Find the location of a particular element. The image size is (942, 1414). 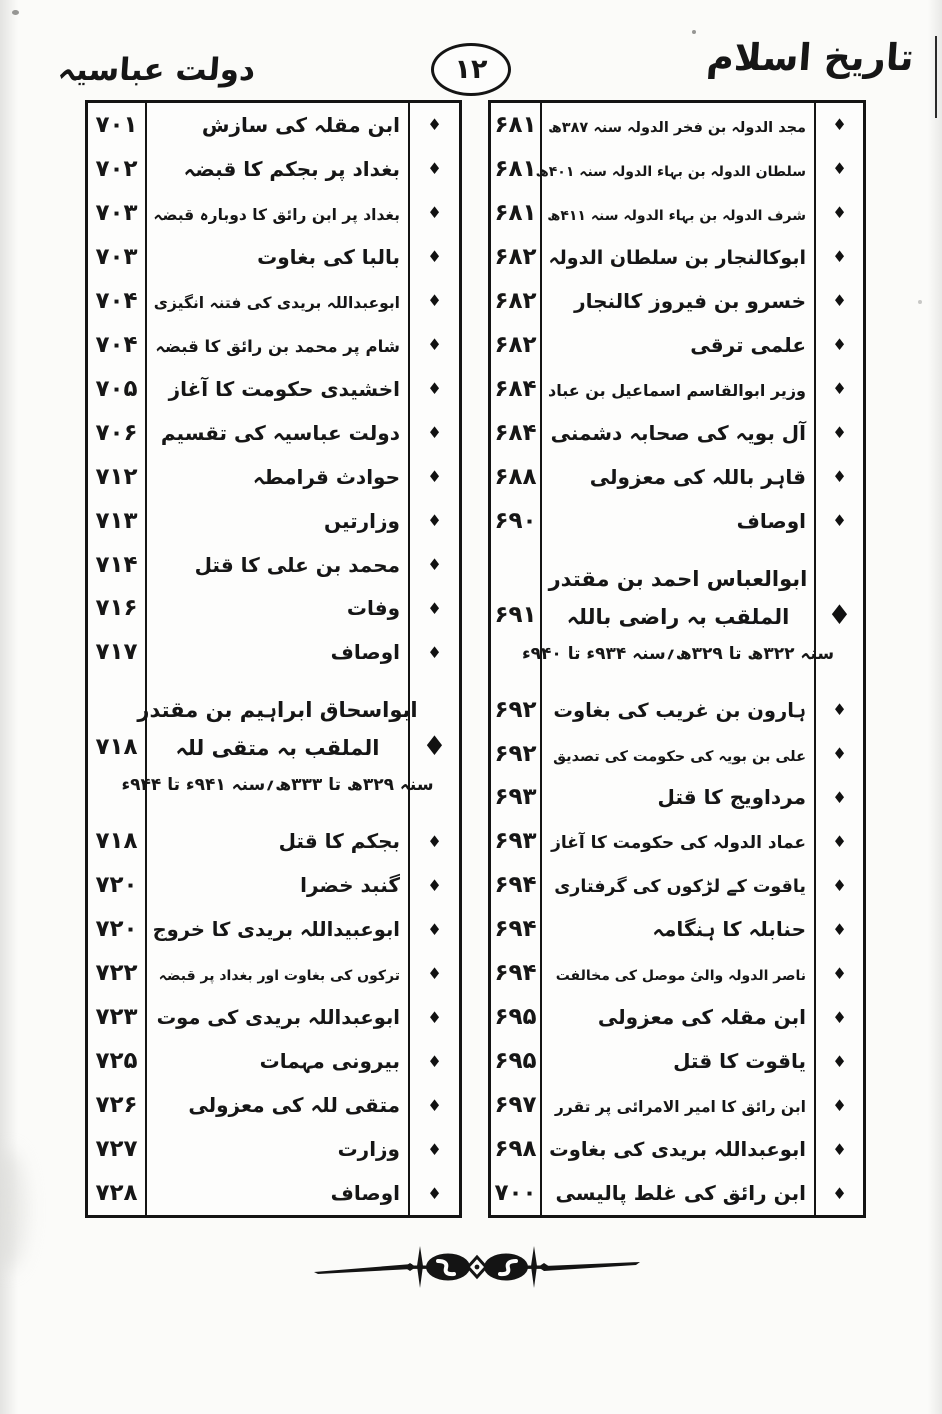

toc-entry-line: الملقب بہ راضی باللہ is located at coordinates (678, 616).